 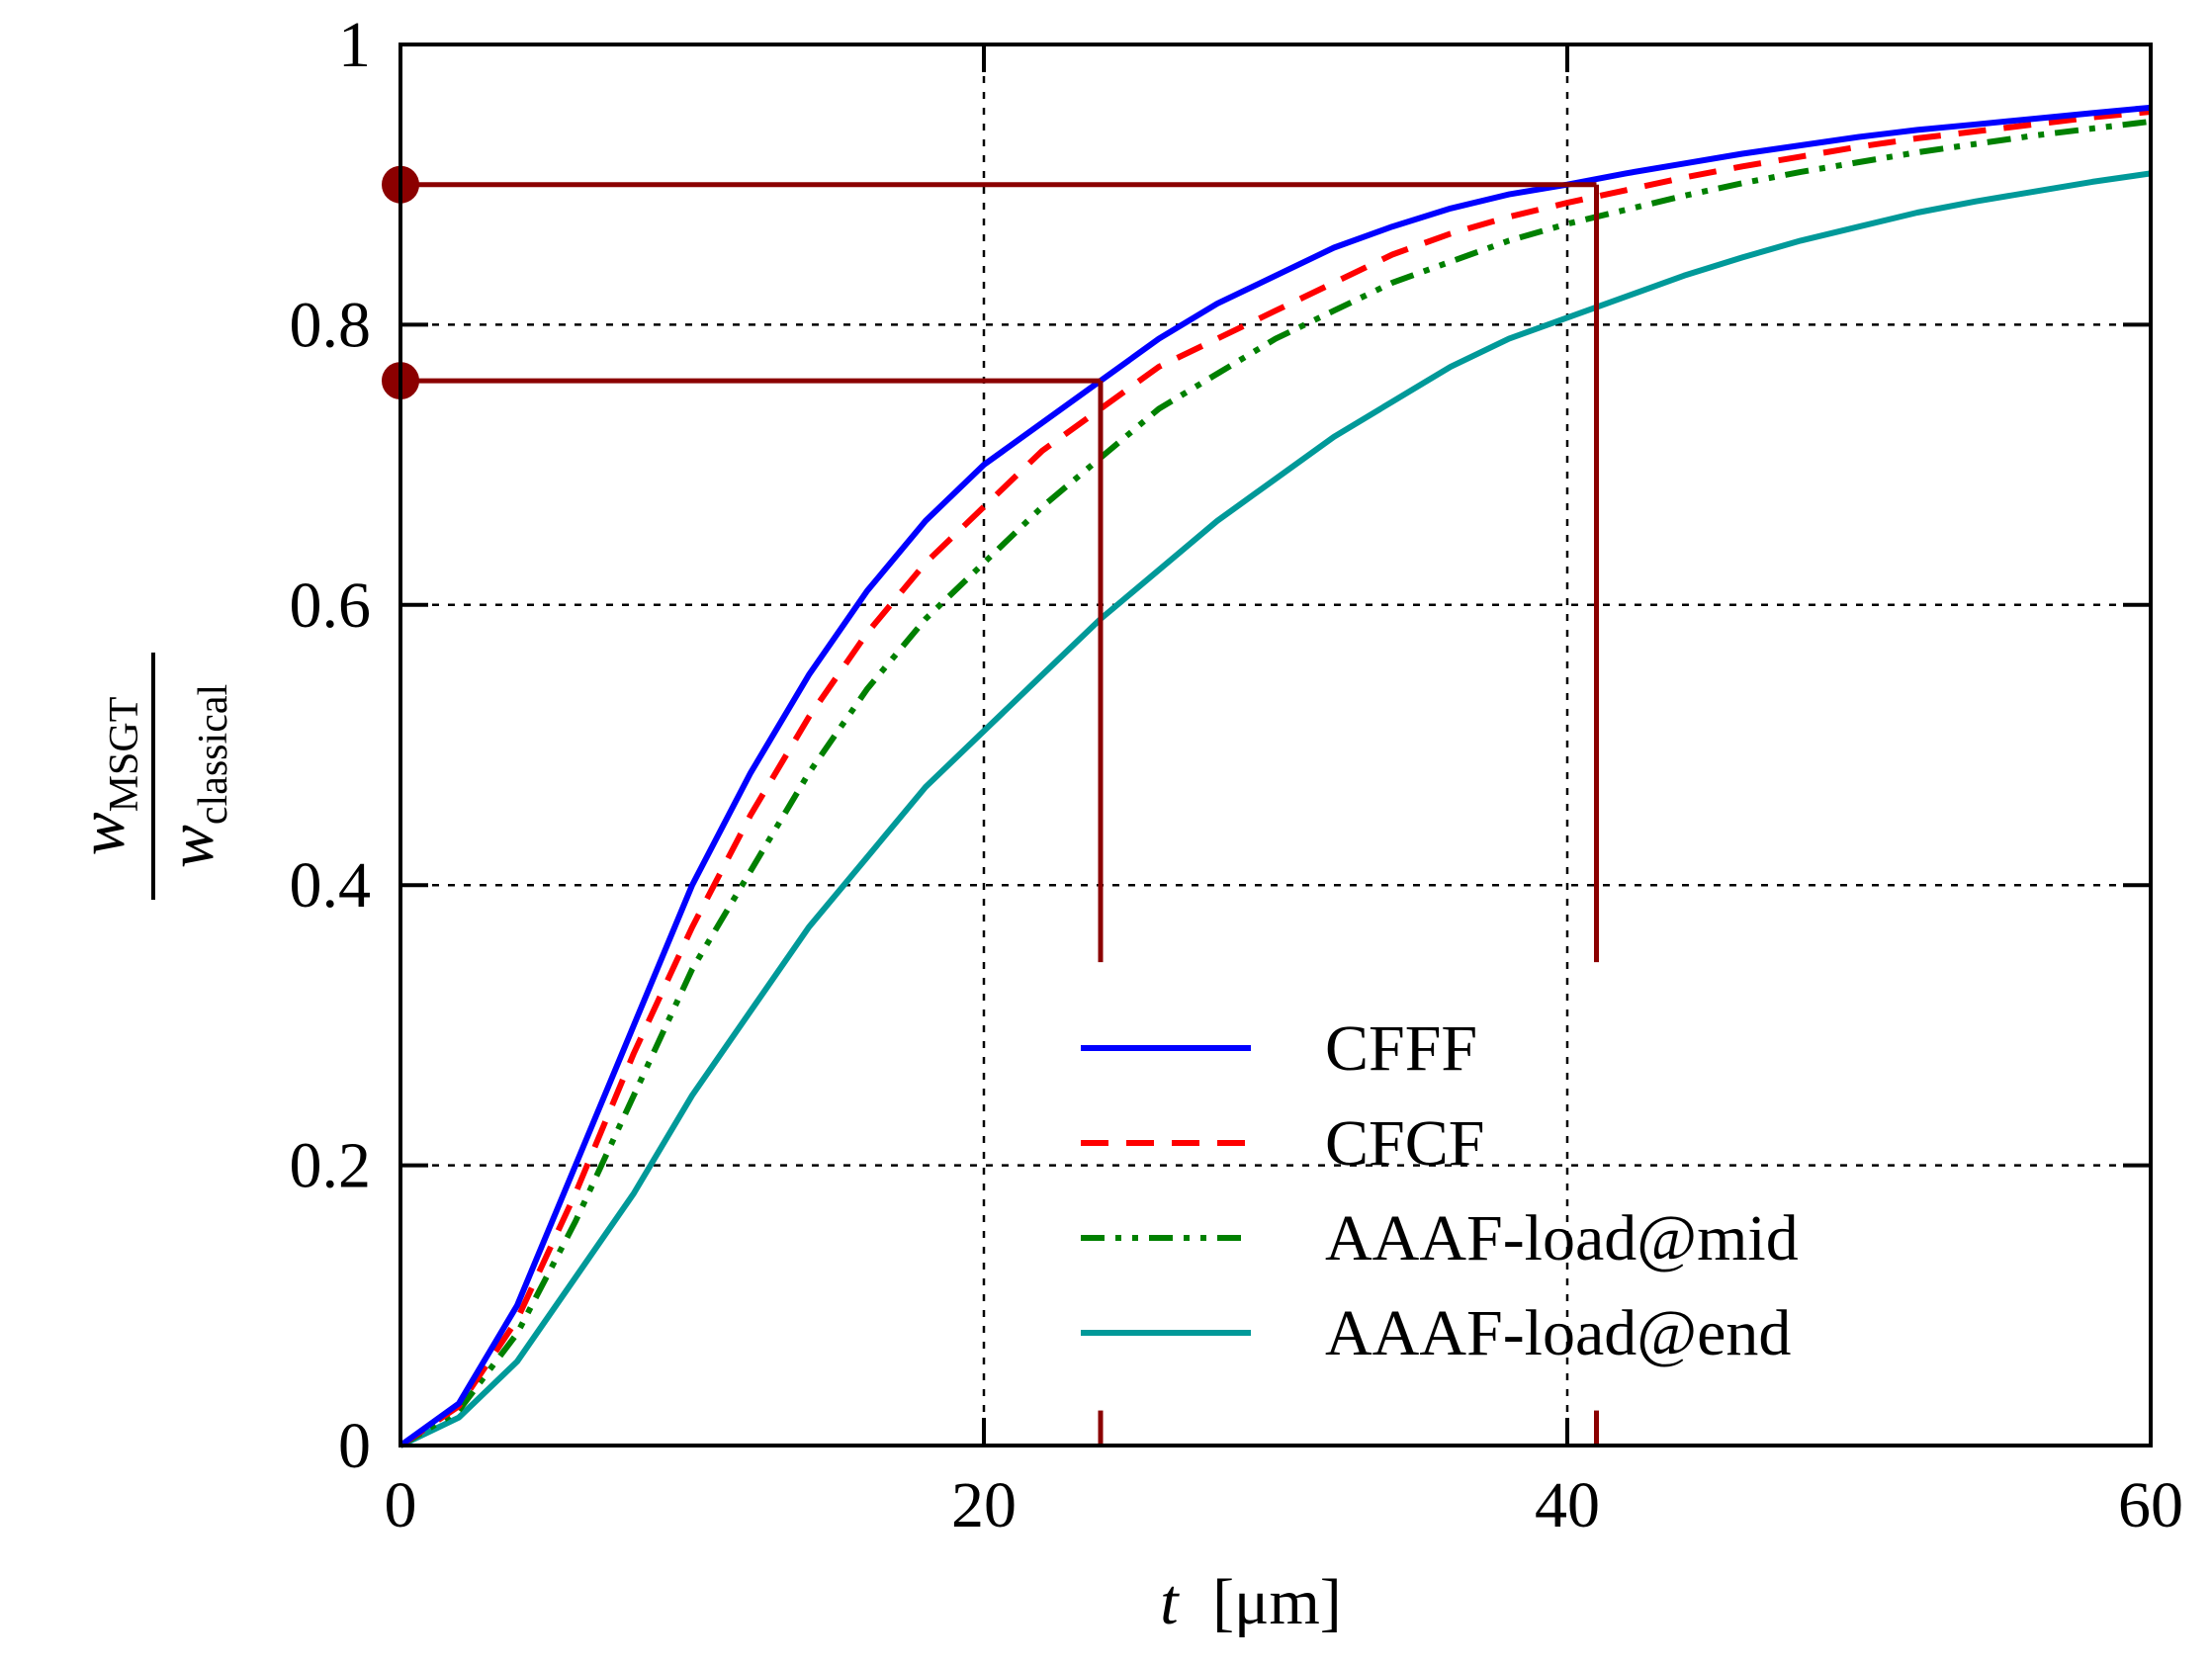 What do you see at coordinates (355, 1446) in the screenshot?
I see `y-tick-label: 0` at bounding box center [355, 1446].